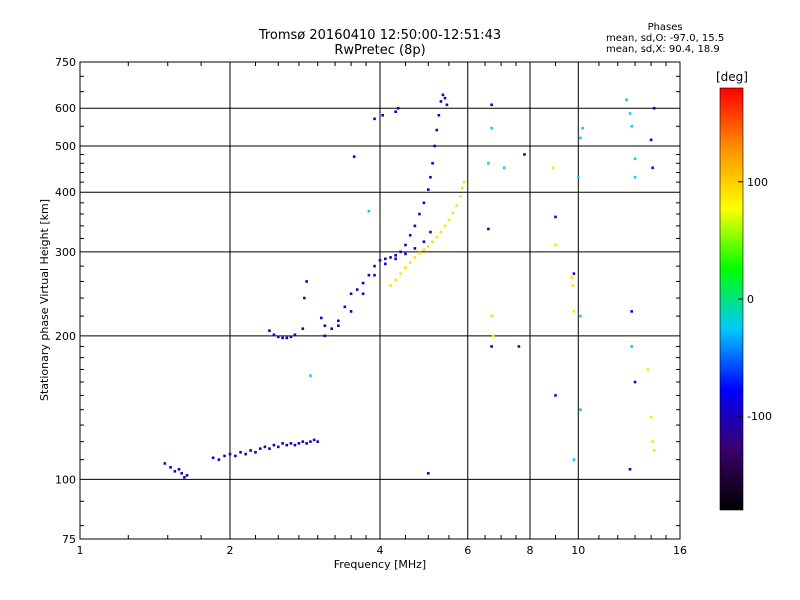 This screenshot has height=600, width=800. Describe the element at coordinates (663, 49) in the screenshot. I see `phase-stats-x: mean, sd,X: 90.4, 18.9` at that location.